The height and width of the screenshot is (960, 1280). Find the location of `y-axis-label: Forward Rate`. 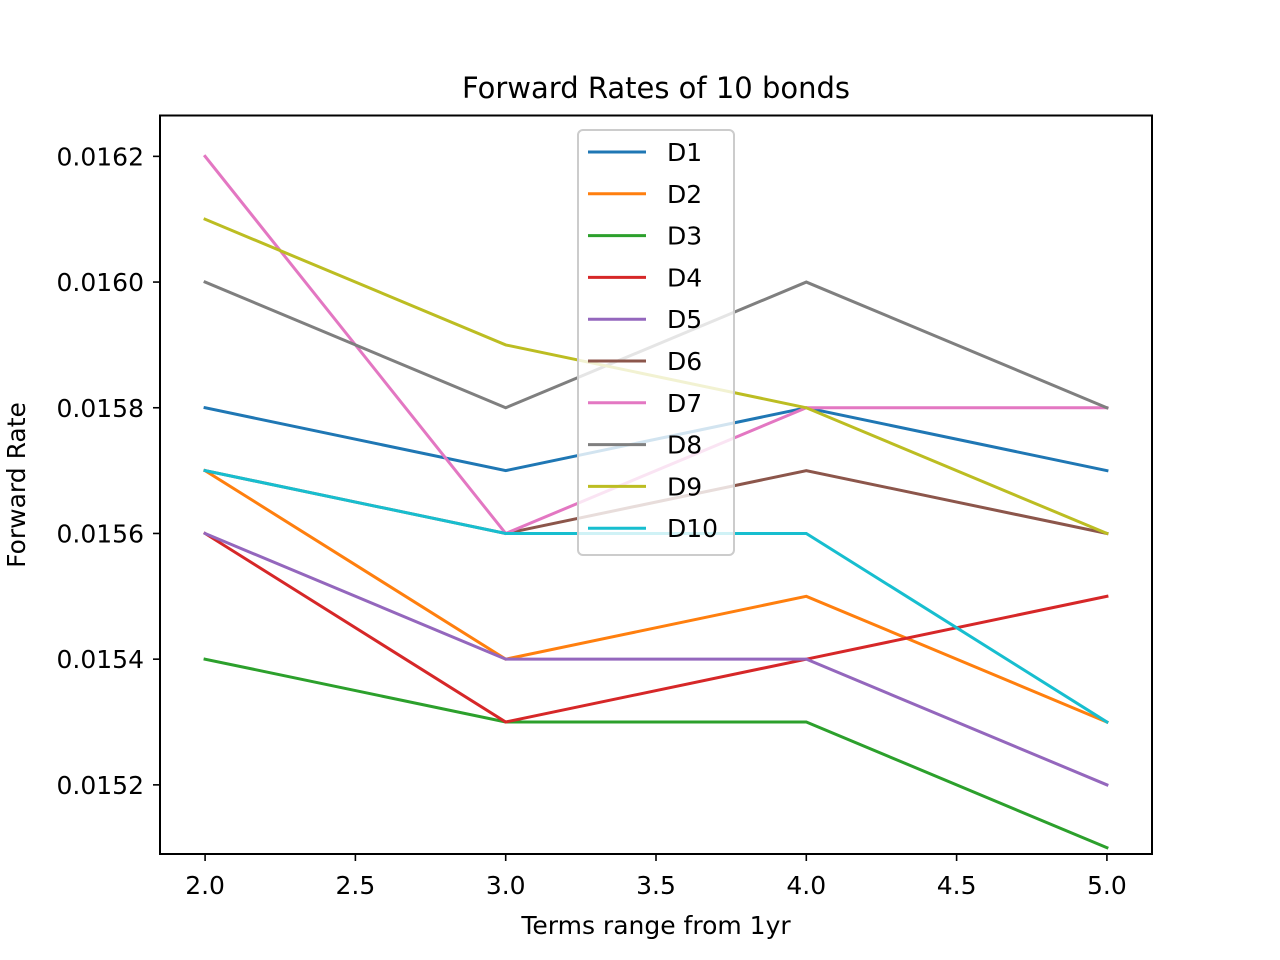

y-axis-label: Forward Rate is located at coordinates (16, 485).